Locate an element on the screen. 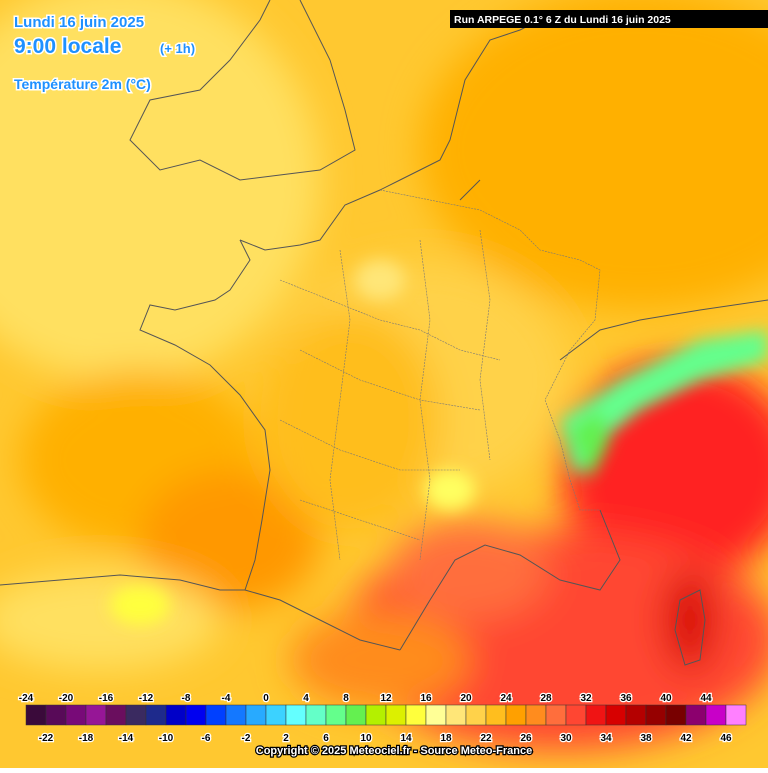 This screenshot has width=768, height=773. legend-label: 0 is located at coordinates (266, 698).